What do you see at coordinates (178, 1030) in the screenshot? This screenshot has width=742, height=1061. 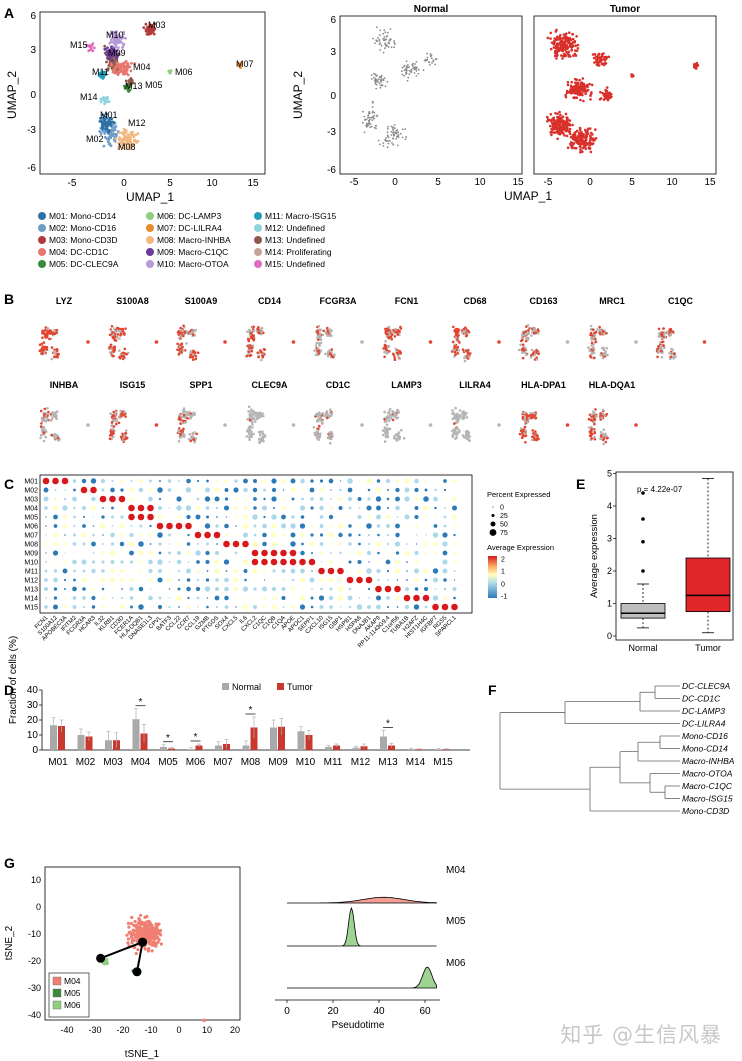 I see `tsne-xtick: 0` at bounding box center [178, 1030].